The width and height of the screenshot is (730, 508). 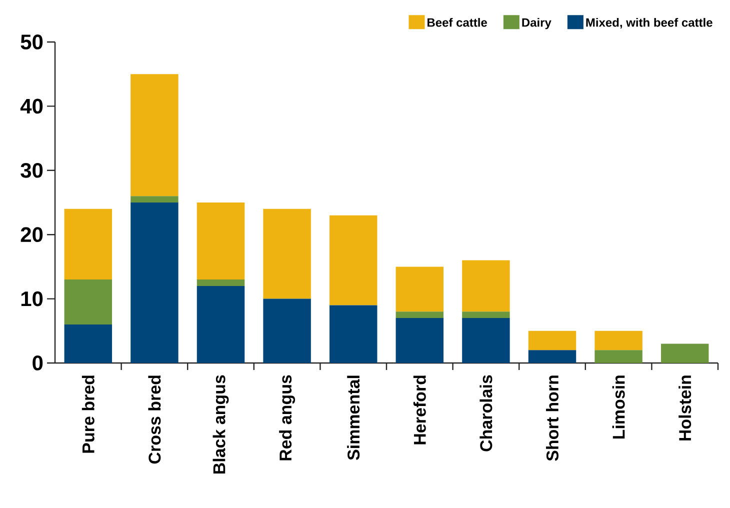 What do you see at coordinates (685, 408) in the screenshot?
I see `x-tick-label: Holstein` at bounding box center [685, 408].